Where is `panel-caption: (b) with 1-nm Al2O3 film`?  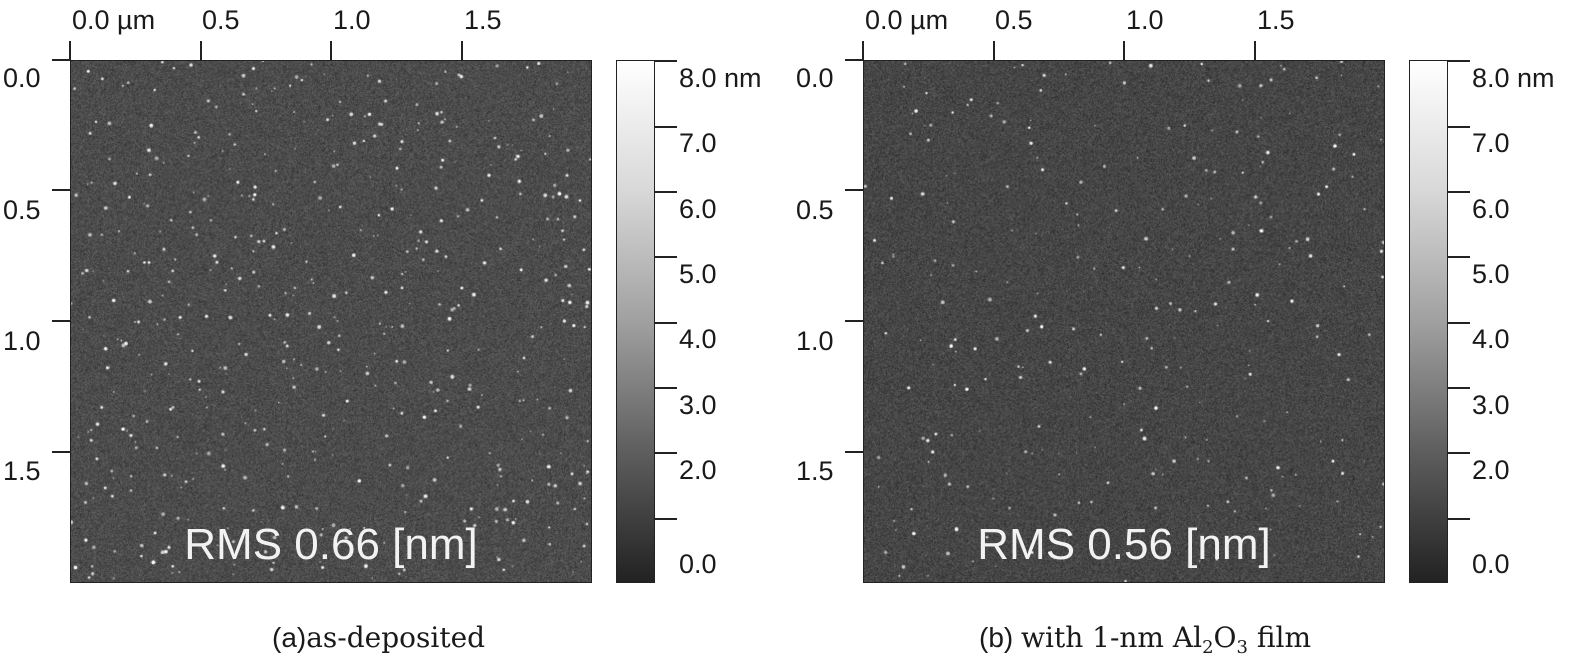 panel-caption: (b) with 1-nm Al2O3 film is located at coordinates (1145, 638).